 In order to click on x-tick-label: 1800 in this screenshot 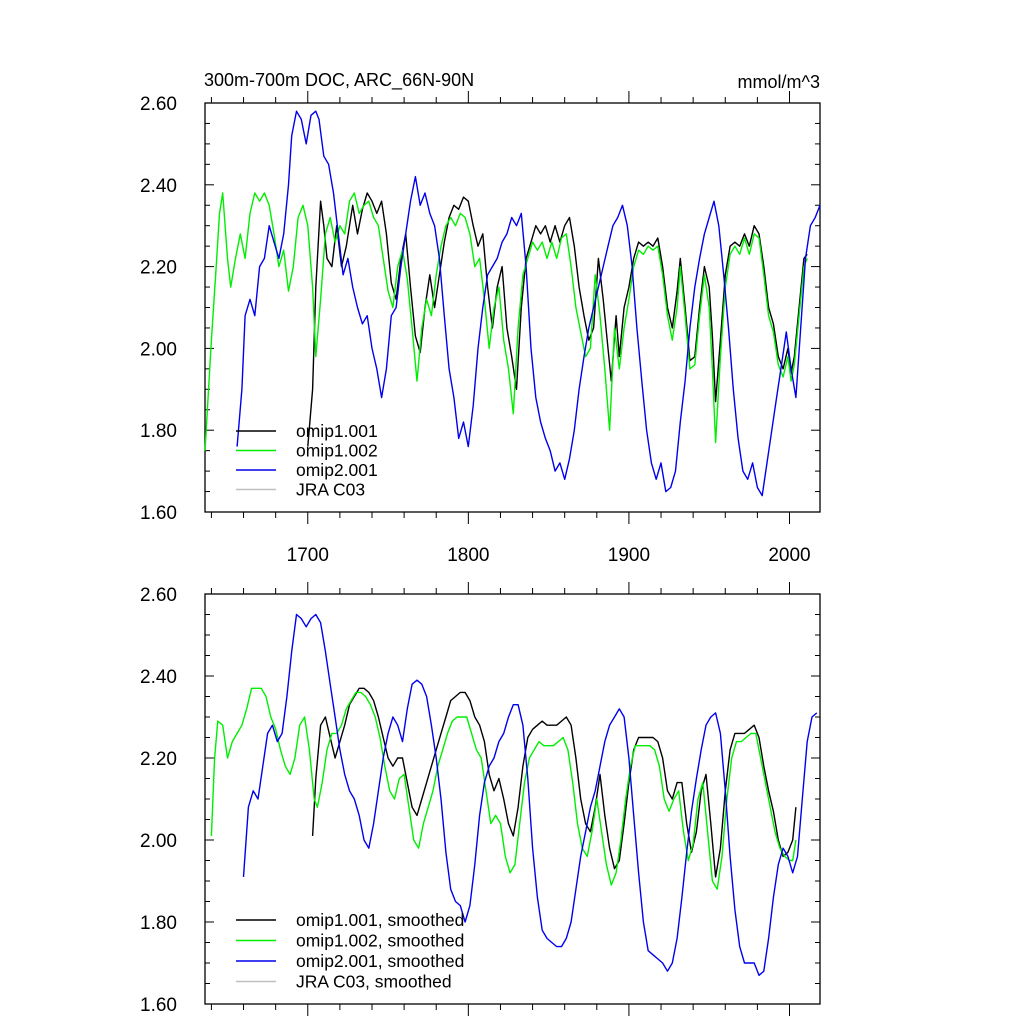, I will do `click(468, 555)`.